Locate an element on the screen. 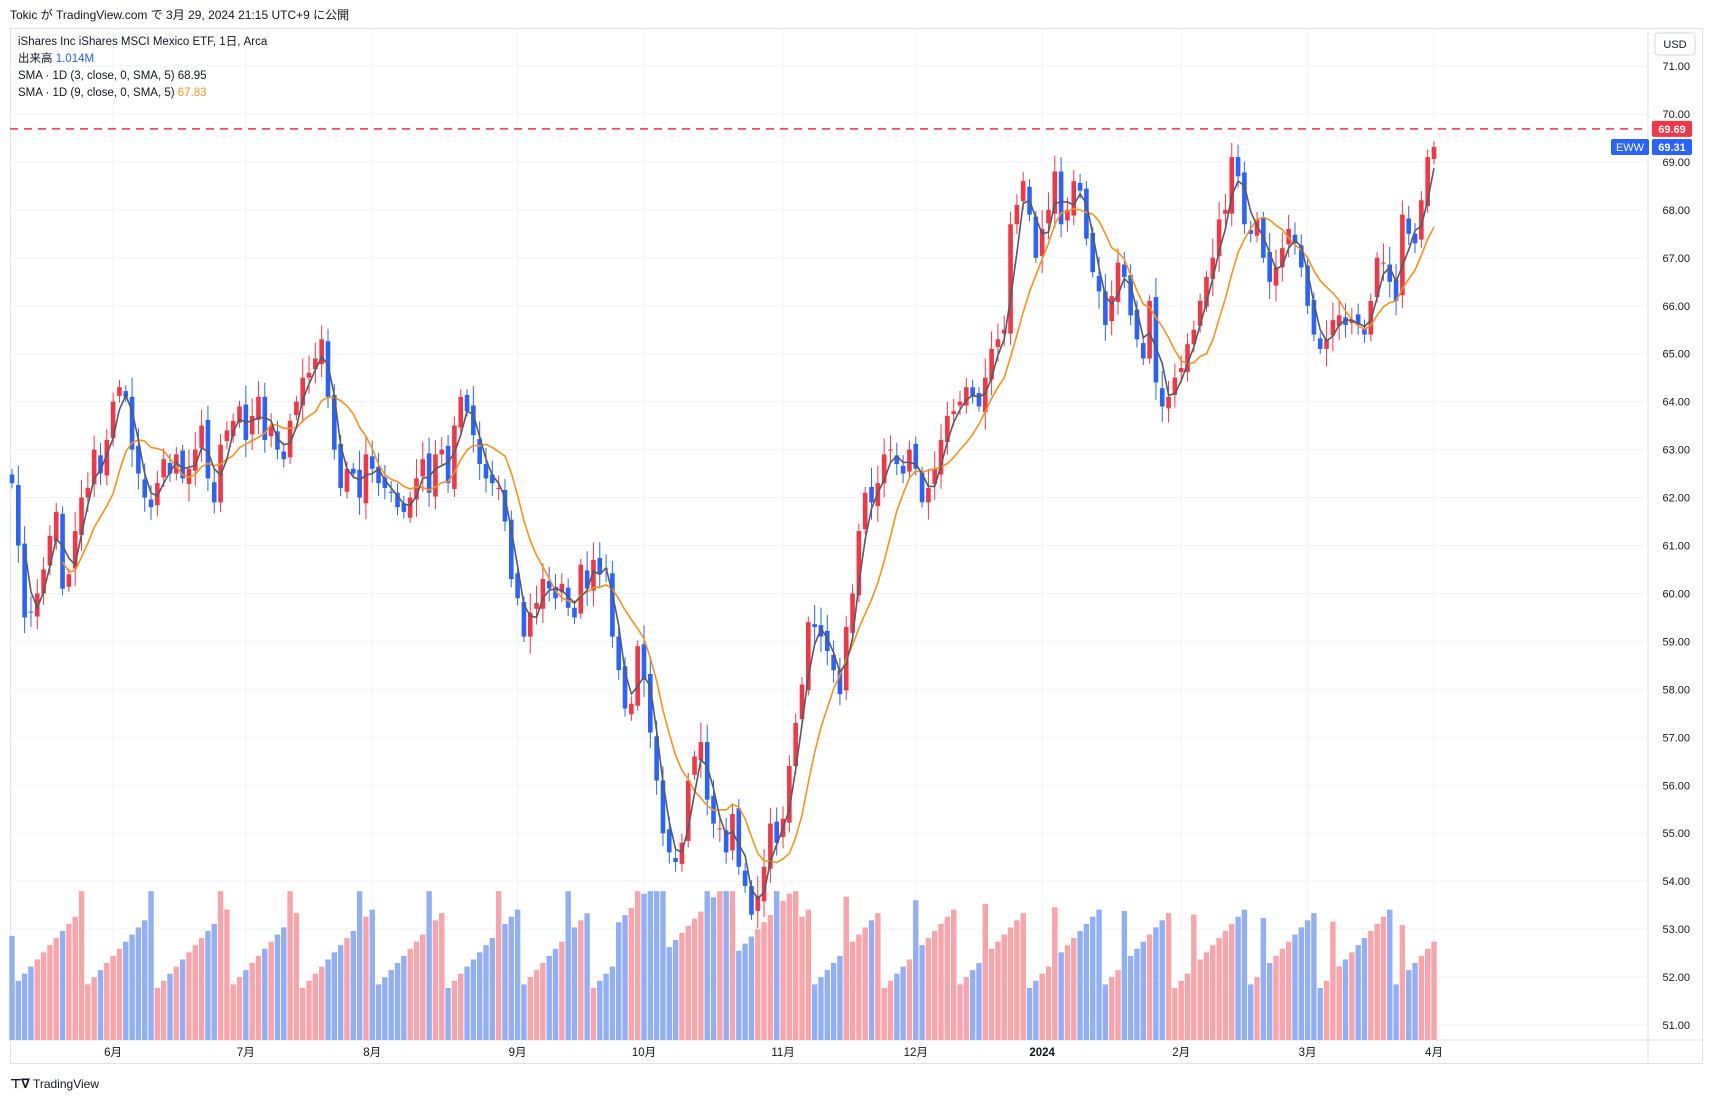  ticker-badge is located at coordinates (1630, 147).